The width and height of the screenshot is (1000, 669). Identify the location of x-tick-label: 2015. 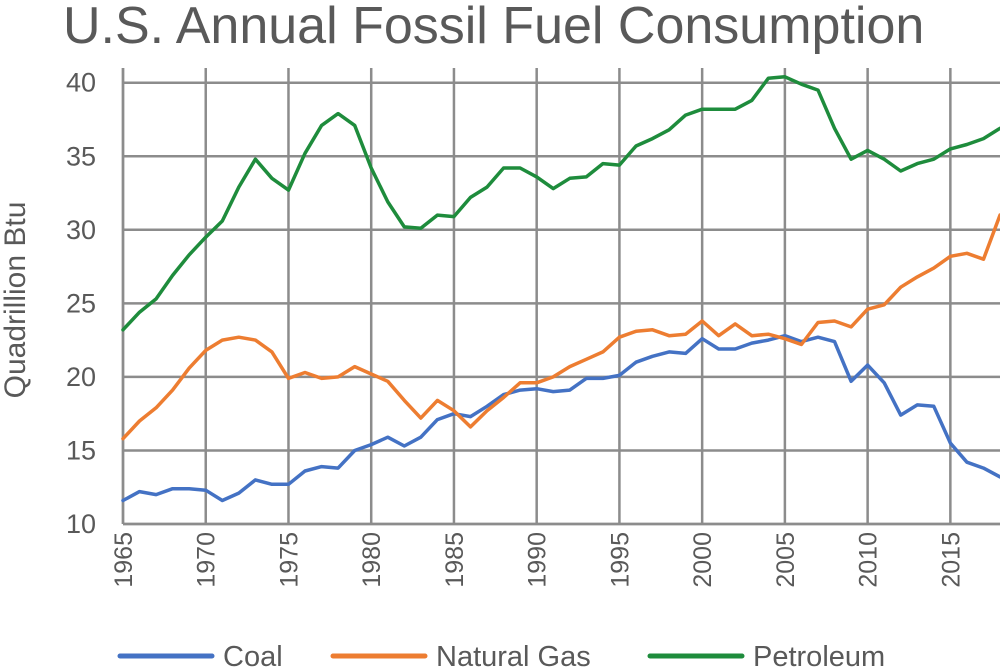
(951, 560).